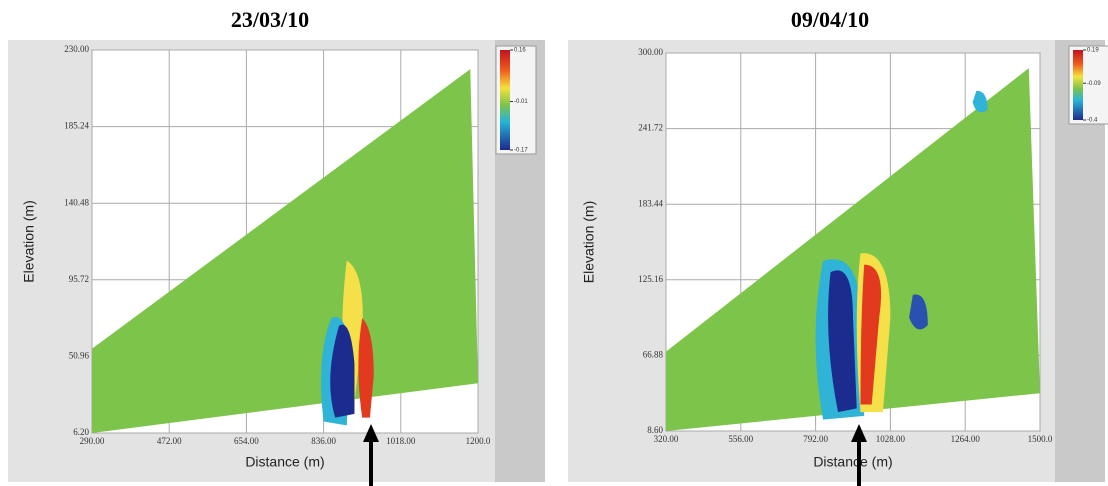  What do you see at coordinates (323, 441) in the screenshot?
I see `x-tick-label: 836.00` at bounding box center [323, 441].